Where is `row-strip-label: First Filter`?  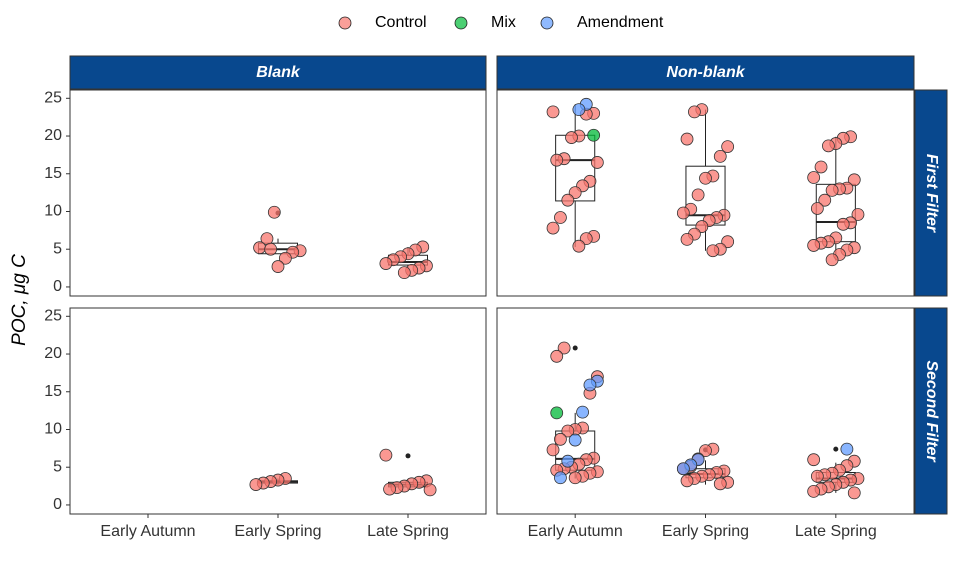 row-strip-label: First Filter is located at coordinates (931, 193).